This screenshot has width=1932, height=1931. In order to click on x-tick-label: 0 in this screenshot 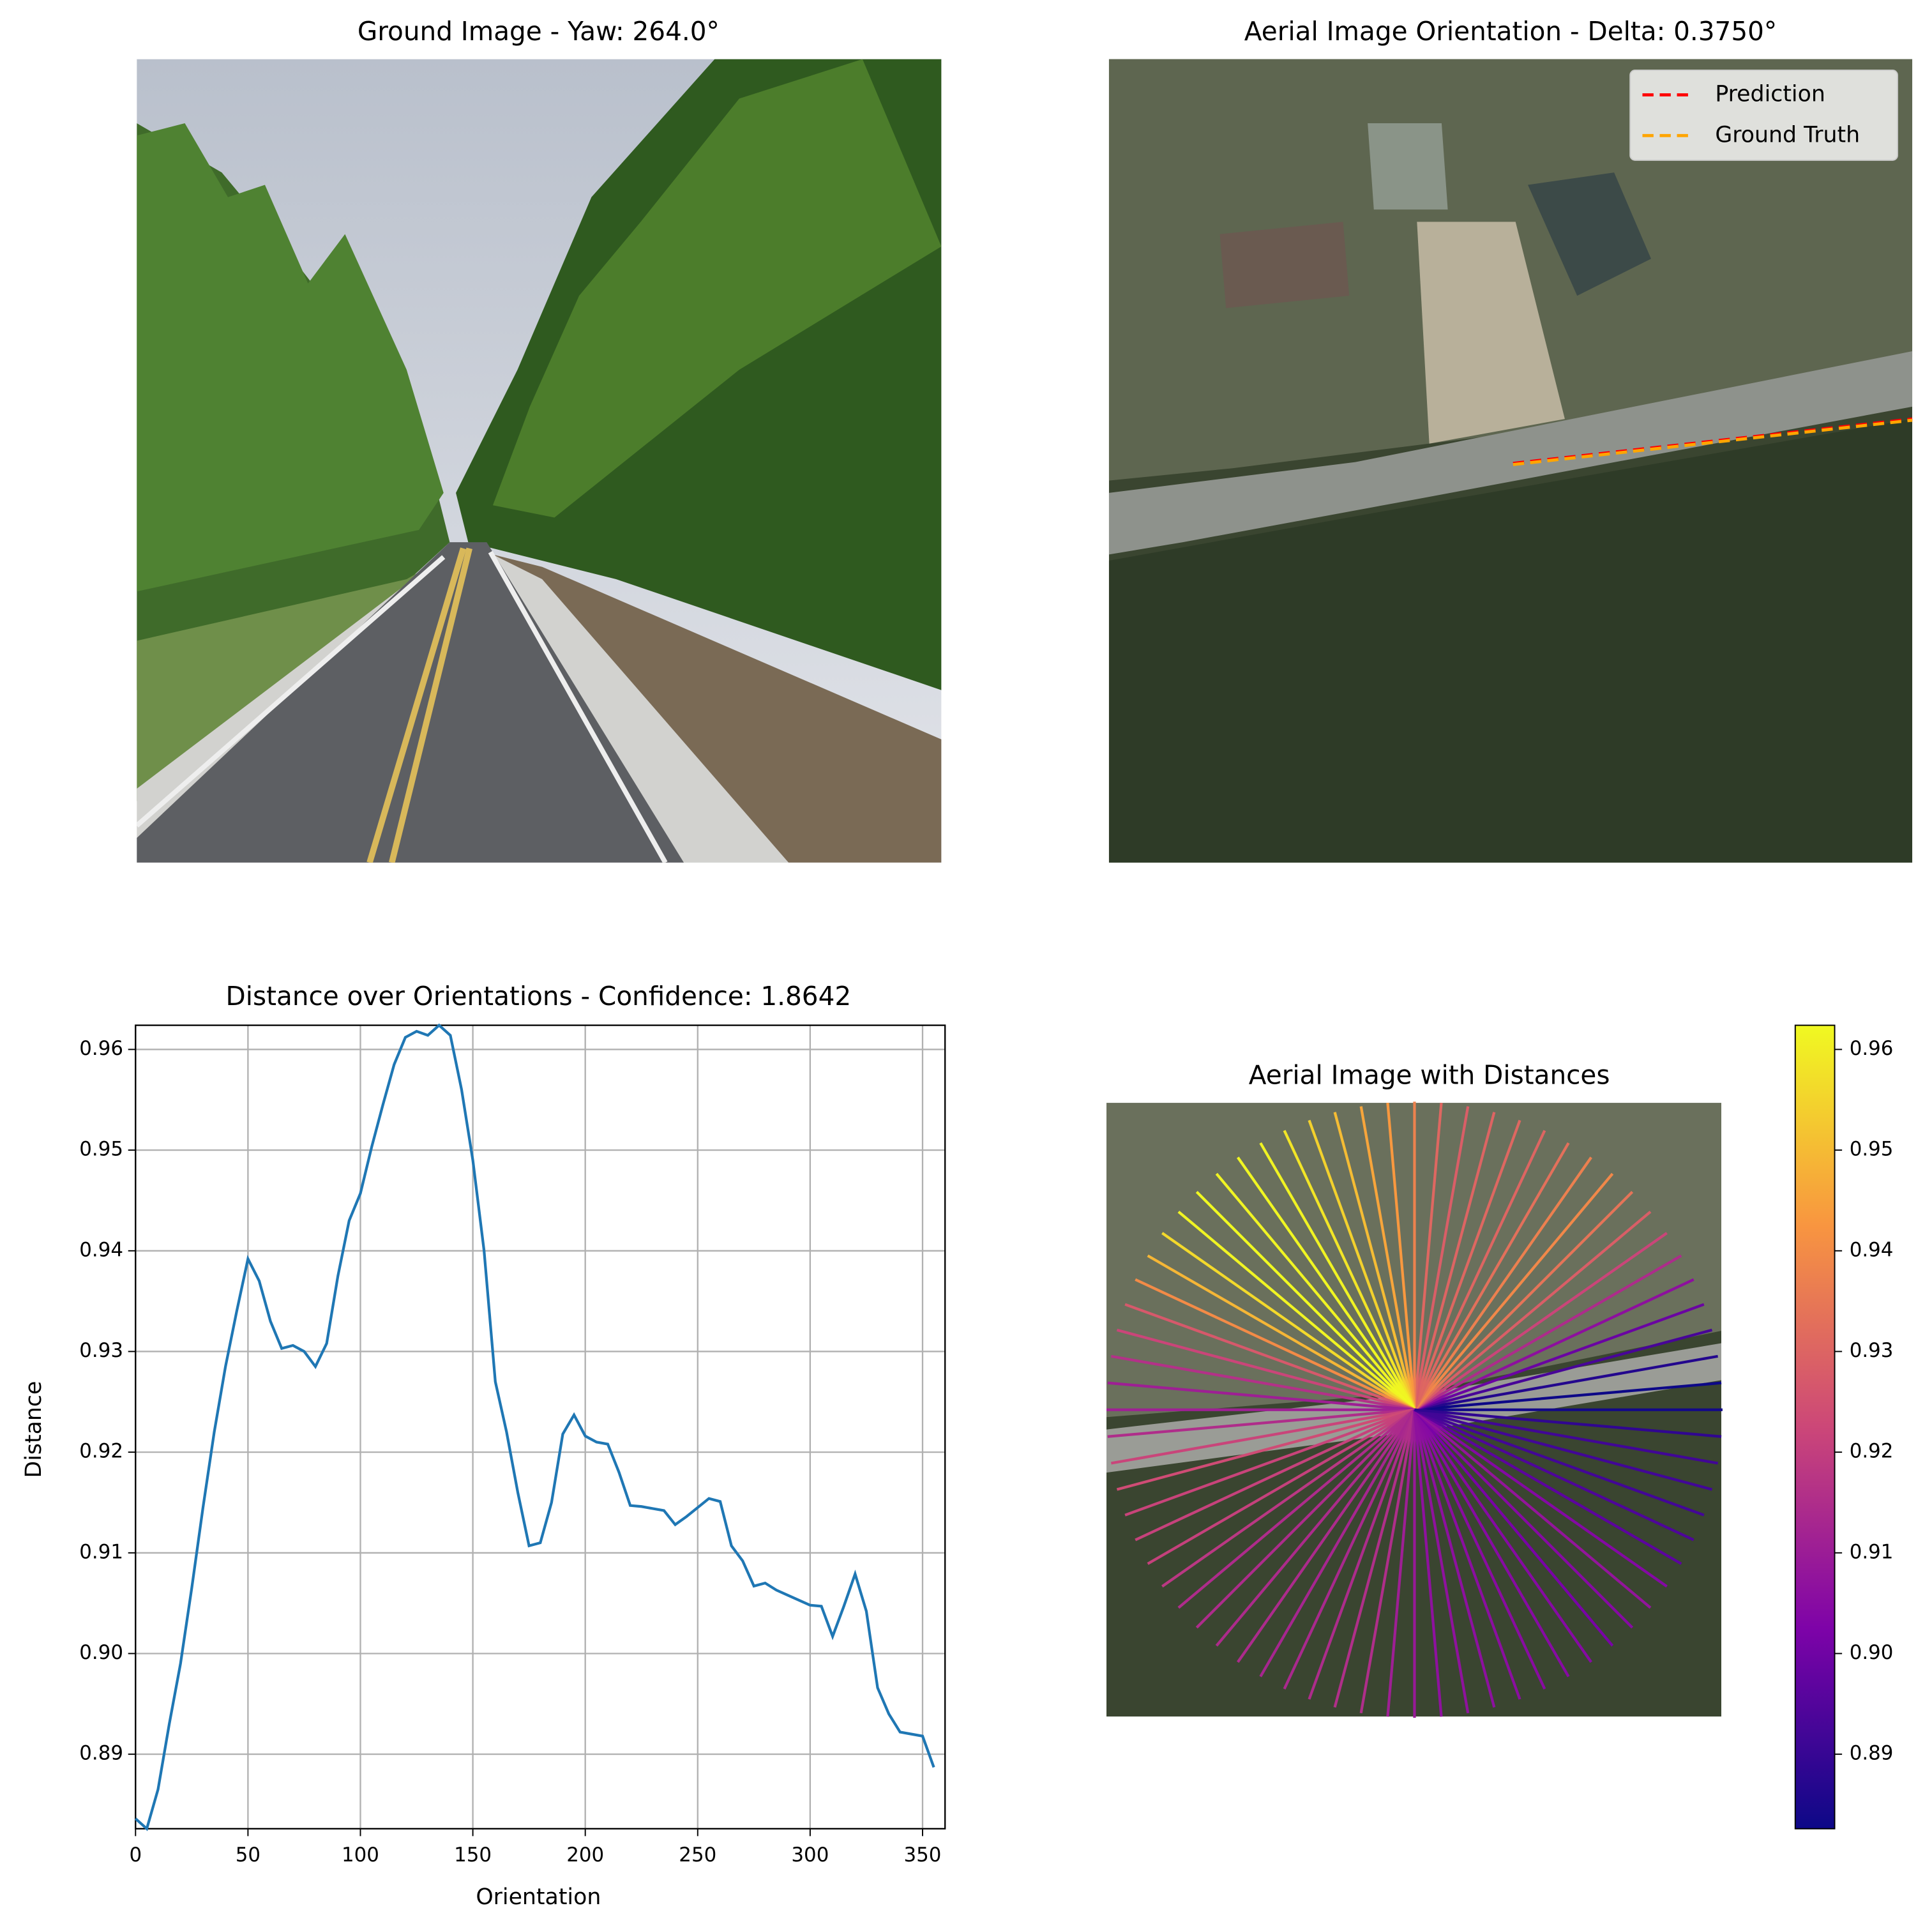, I will do `click(135, 1855)`.